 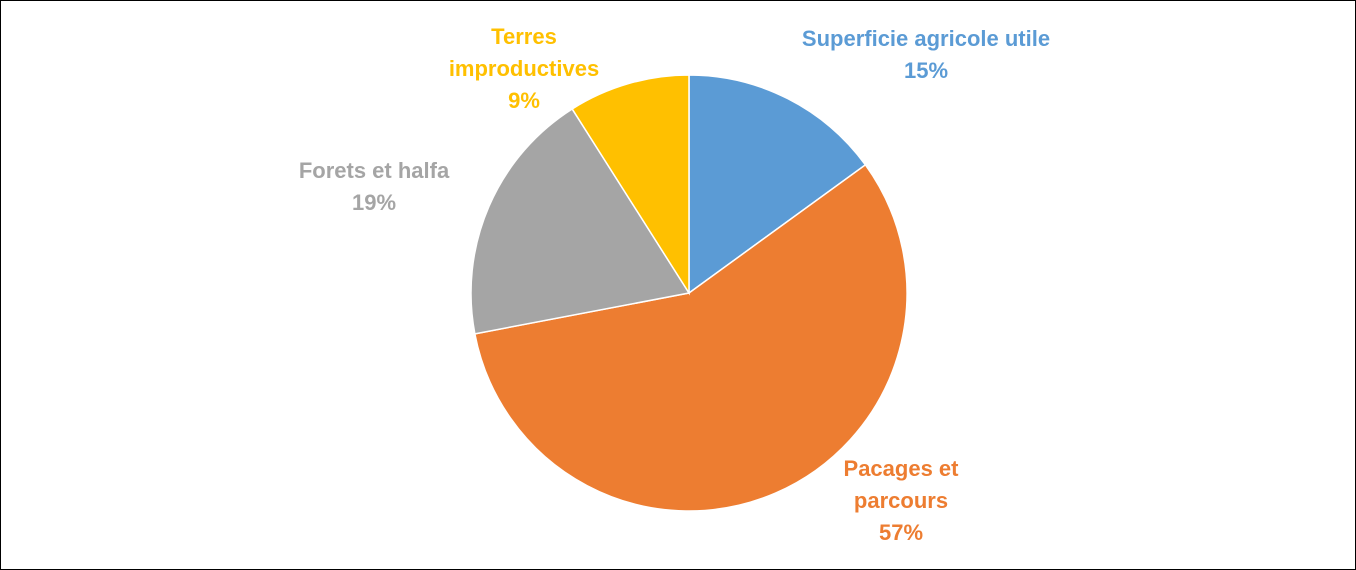 I want to click on slice-label: Superficie agricole utile 15%, so click(x=926, y=55).